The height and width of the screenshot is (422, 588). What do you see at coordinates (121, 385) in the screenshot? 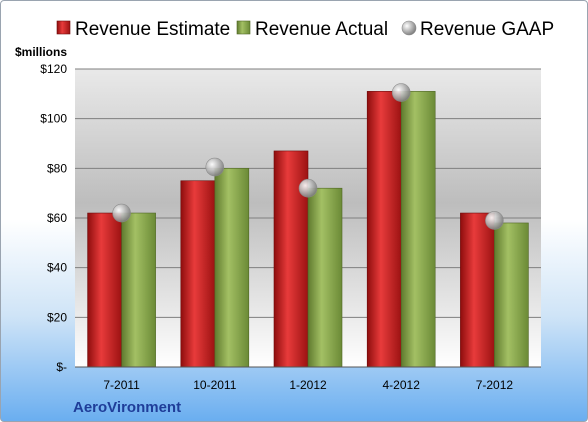
I see `x-tick-label: 7-2011` at bounding box center [121, 385].